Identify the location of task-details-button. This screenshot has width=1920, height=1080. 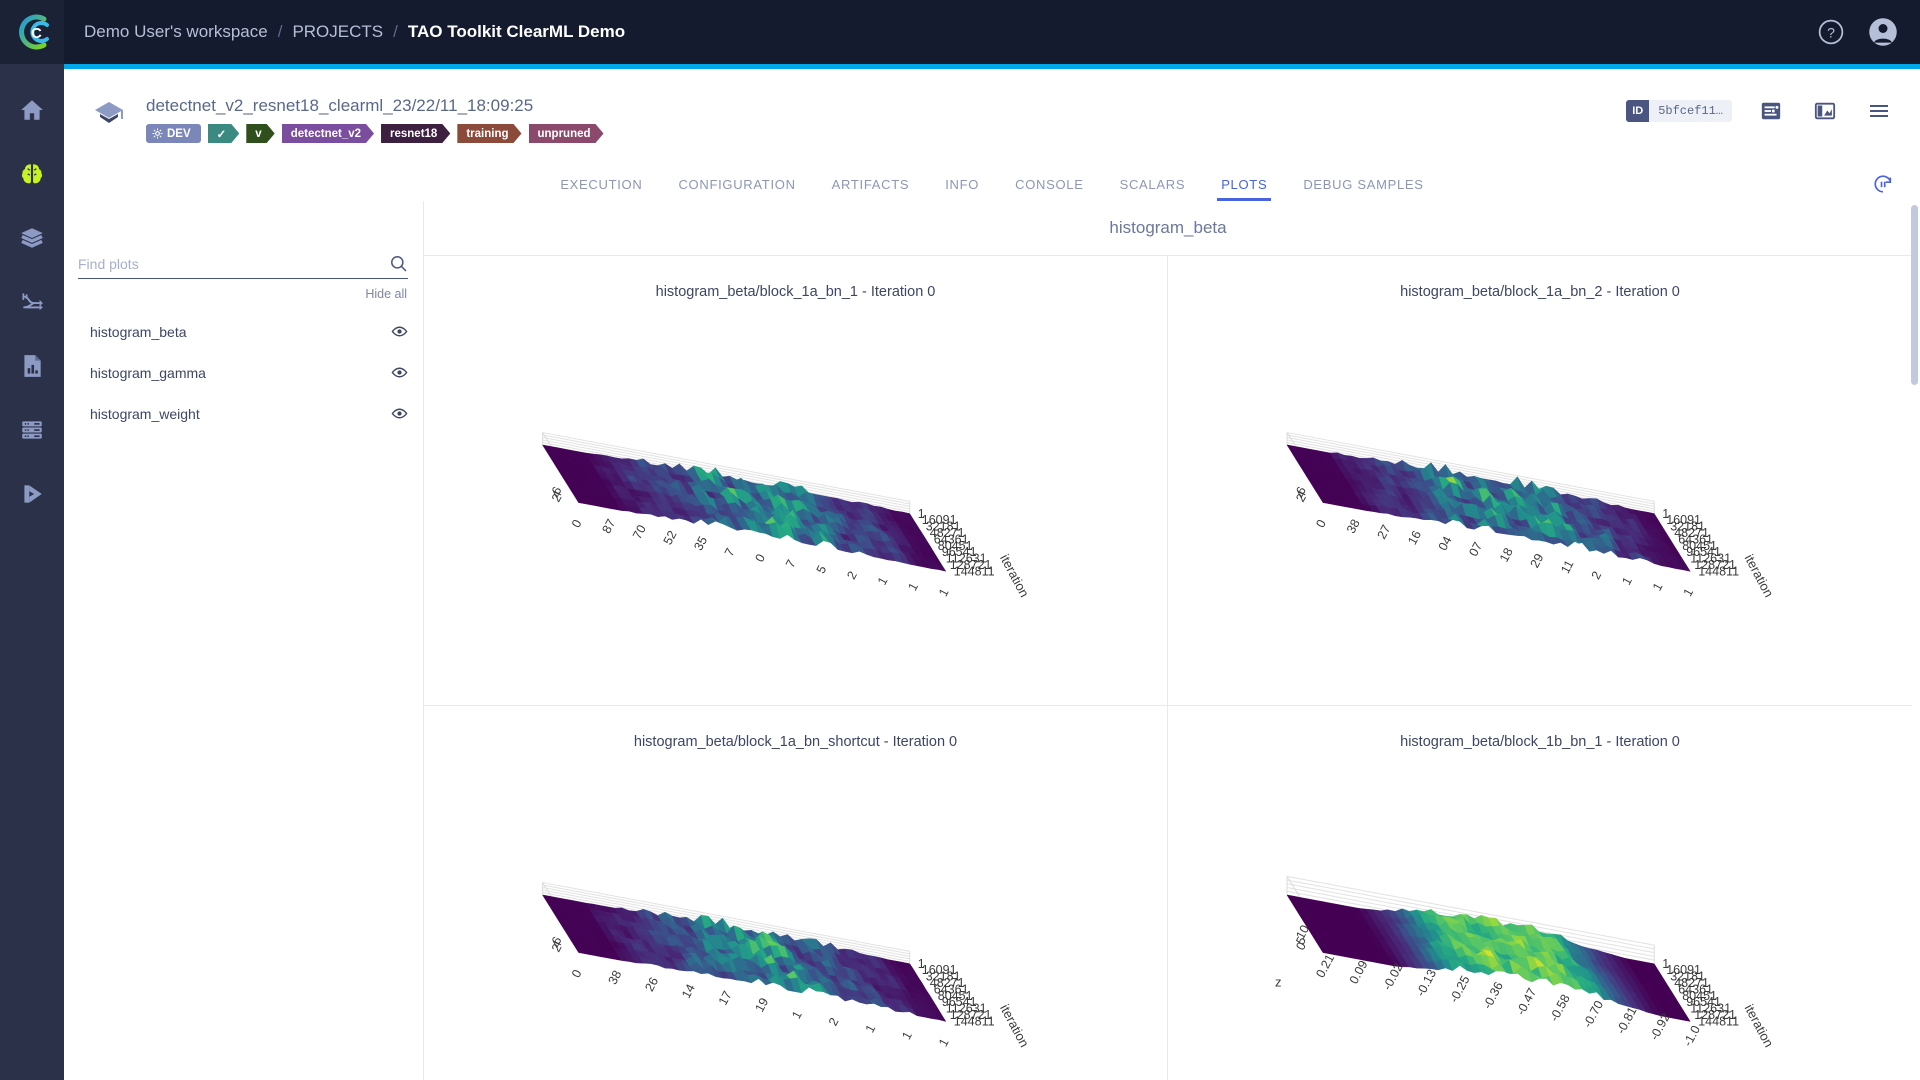
(1771, 111).